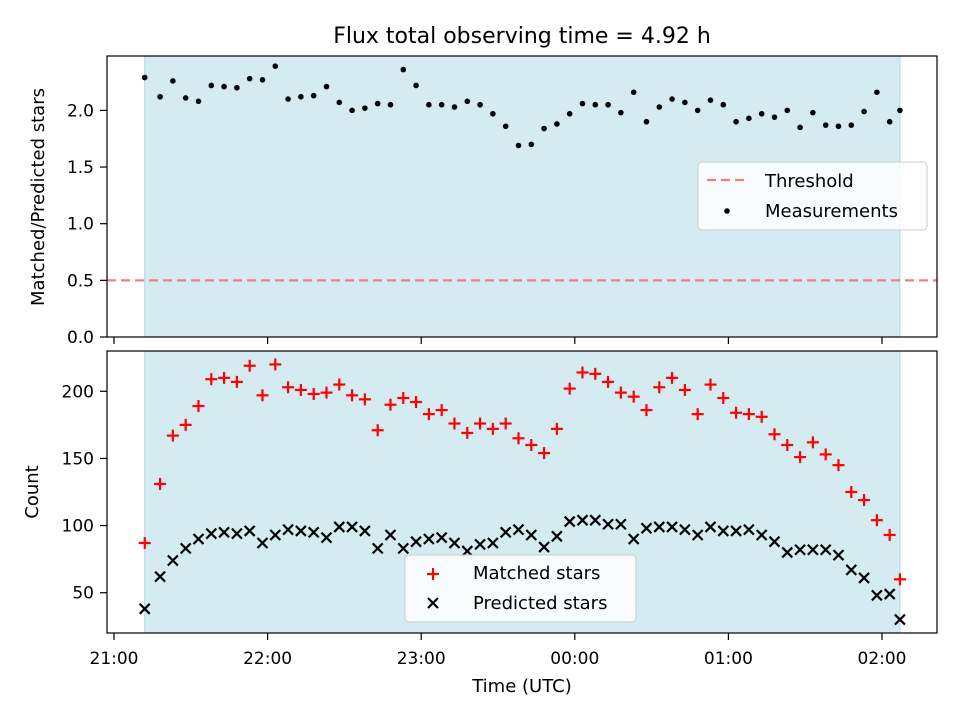 Image resolution: width=960 pixels, height=720 pixels. What do you see at coordinates (522, 36) in the screenshot?
I see `chart-title: Flux total observing time = 4.92 h` at bounding box center [522, 36].